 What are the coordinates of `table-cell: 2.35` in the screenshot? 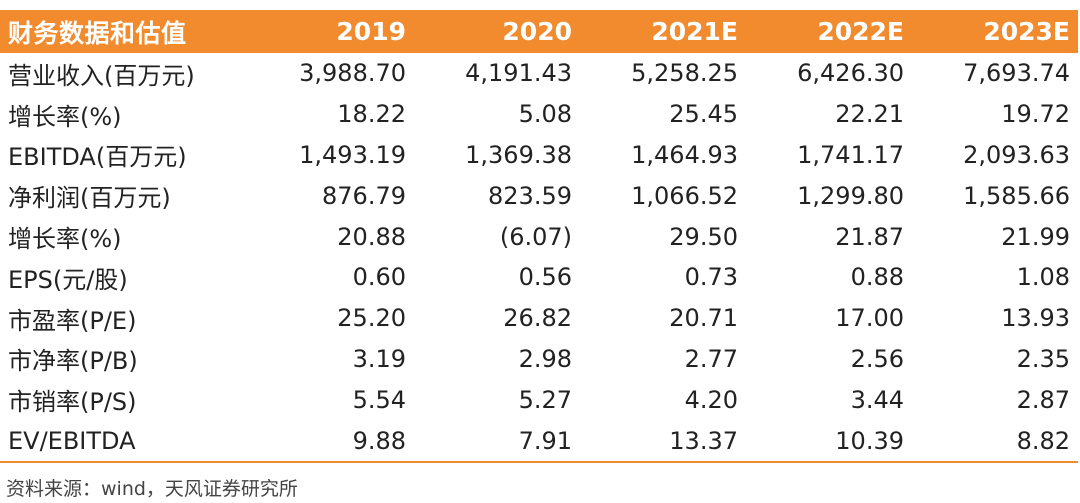 It's located at (1043, 358).